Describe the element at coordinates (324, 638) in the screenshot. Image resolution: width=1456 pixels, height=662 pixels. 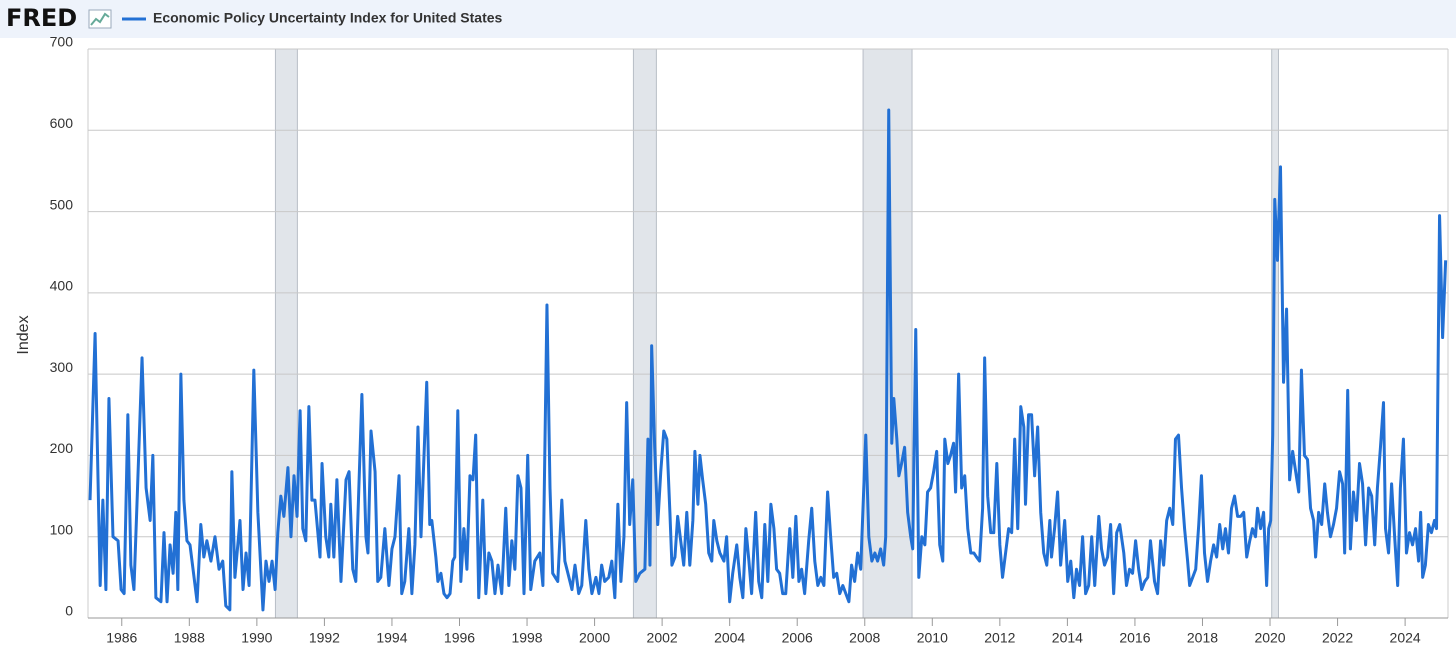
I see `x-tick-label: 1992` at that location.